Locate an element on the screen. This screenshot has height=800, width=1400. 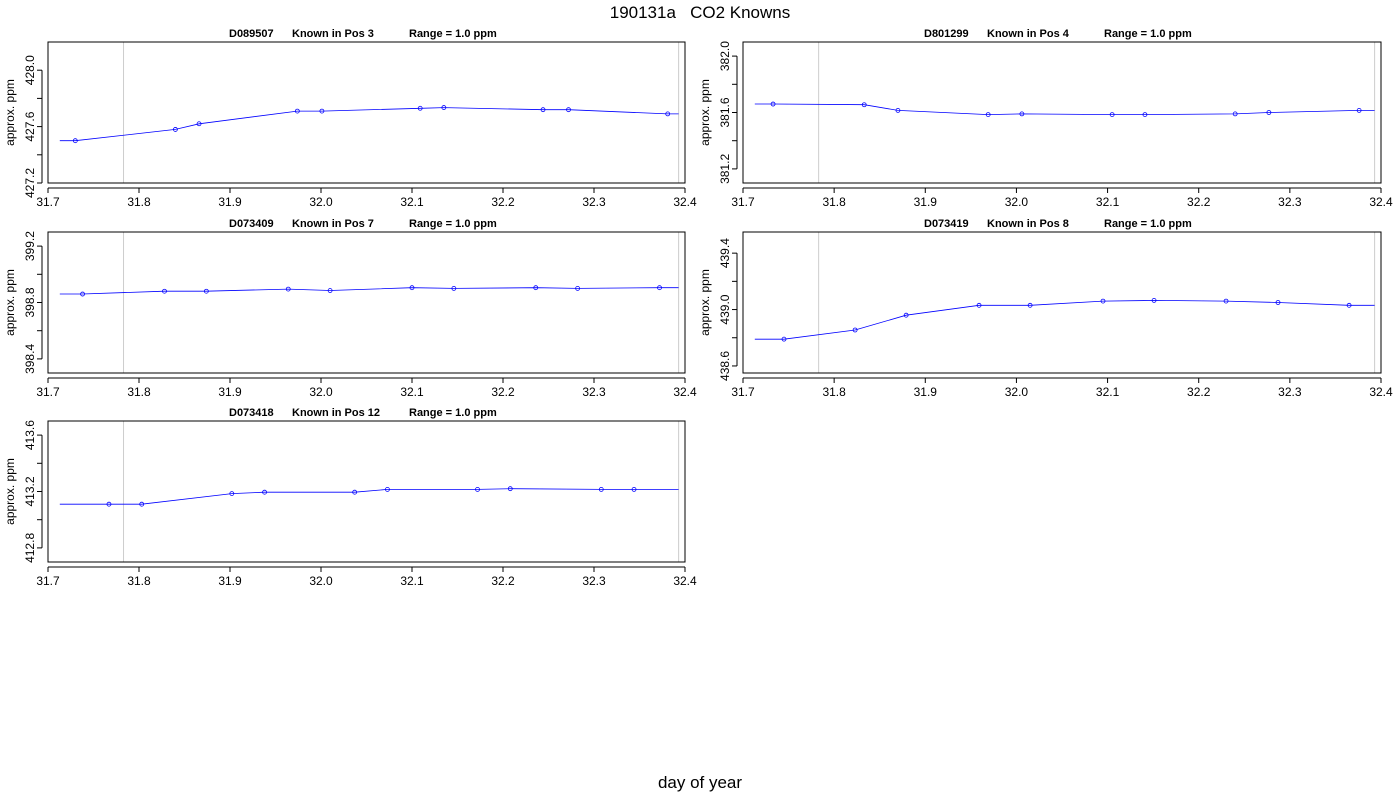
chart-title-part: Known in Pos 3 is located at coordinates (333, 34).